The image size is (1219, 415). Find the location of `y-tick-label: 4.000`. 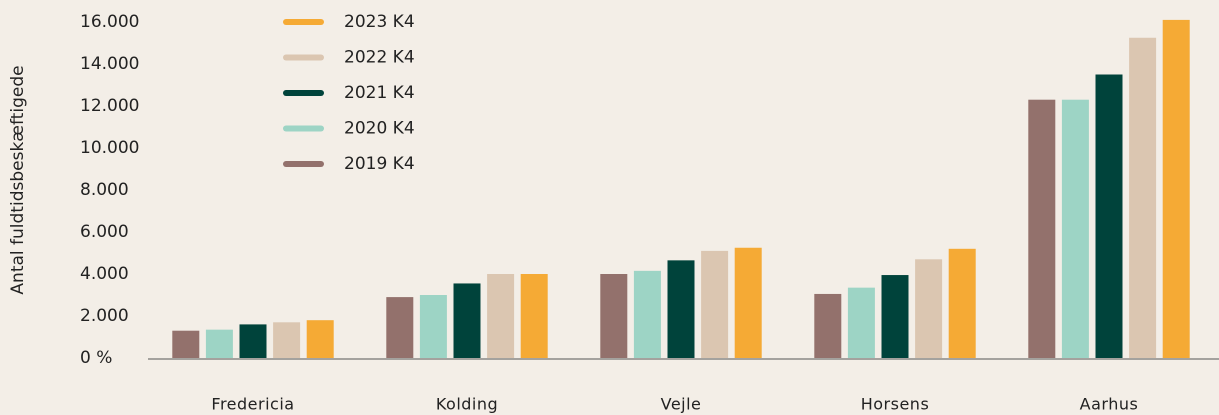

y-tick-label: 4.000 is located at coordinates (104, 274).